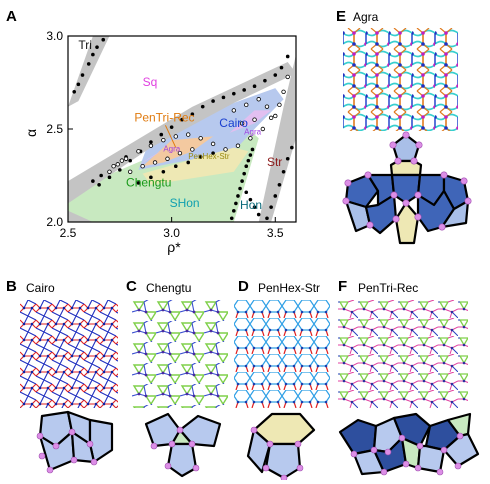  Describe the element at coordinates (170, 136) in the screenshot. I see `pentri-rec-pointer` at that location.